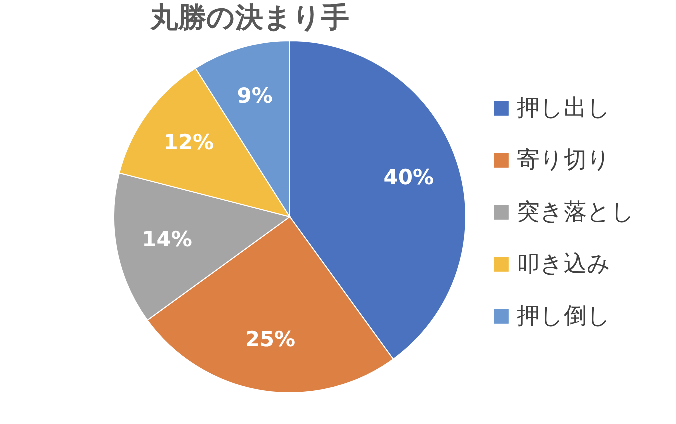  What do you see at coordinates (564, 317) in the screenshot?
I see `legend-label: 押し倒し` at bounding box center [564, 317].